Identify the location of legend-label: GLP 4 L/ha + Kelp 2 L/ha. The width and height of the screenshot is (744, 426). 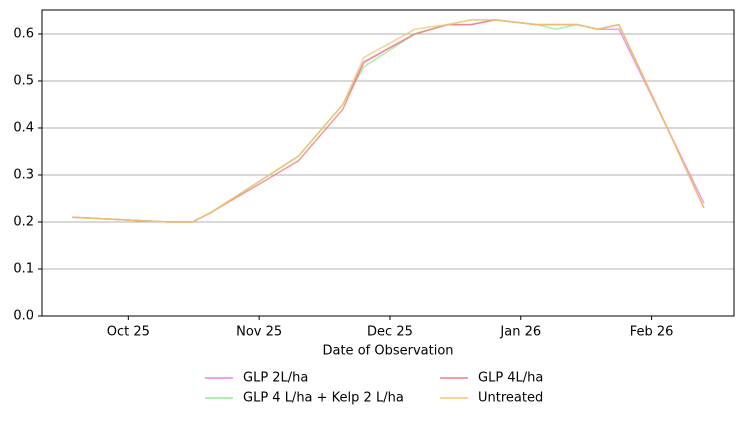
(323, 398).